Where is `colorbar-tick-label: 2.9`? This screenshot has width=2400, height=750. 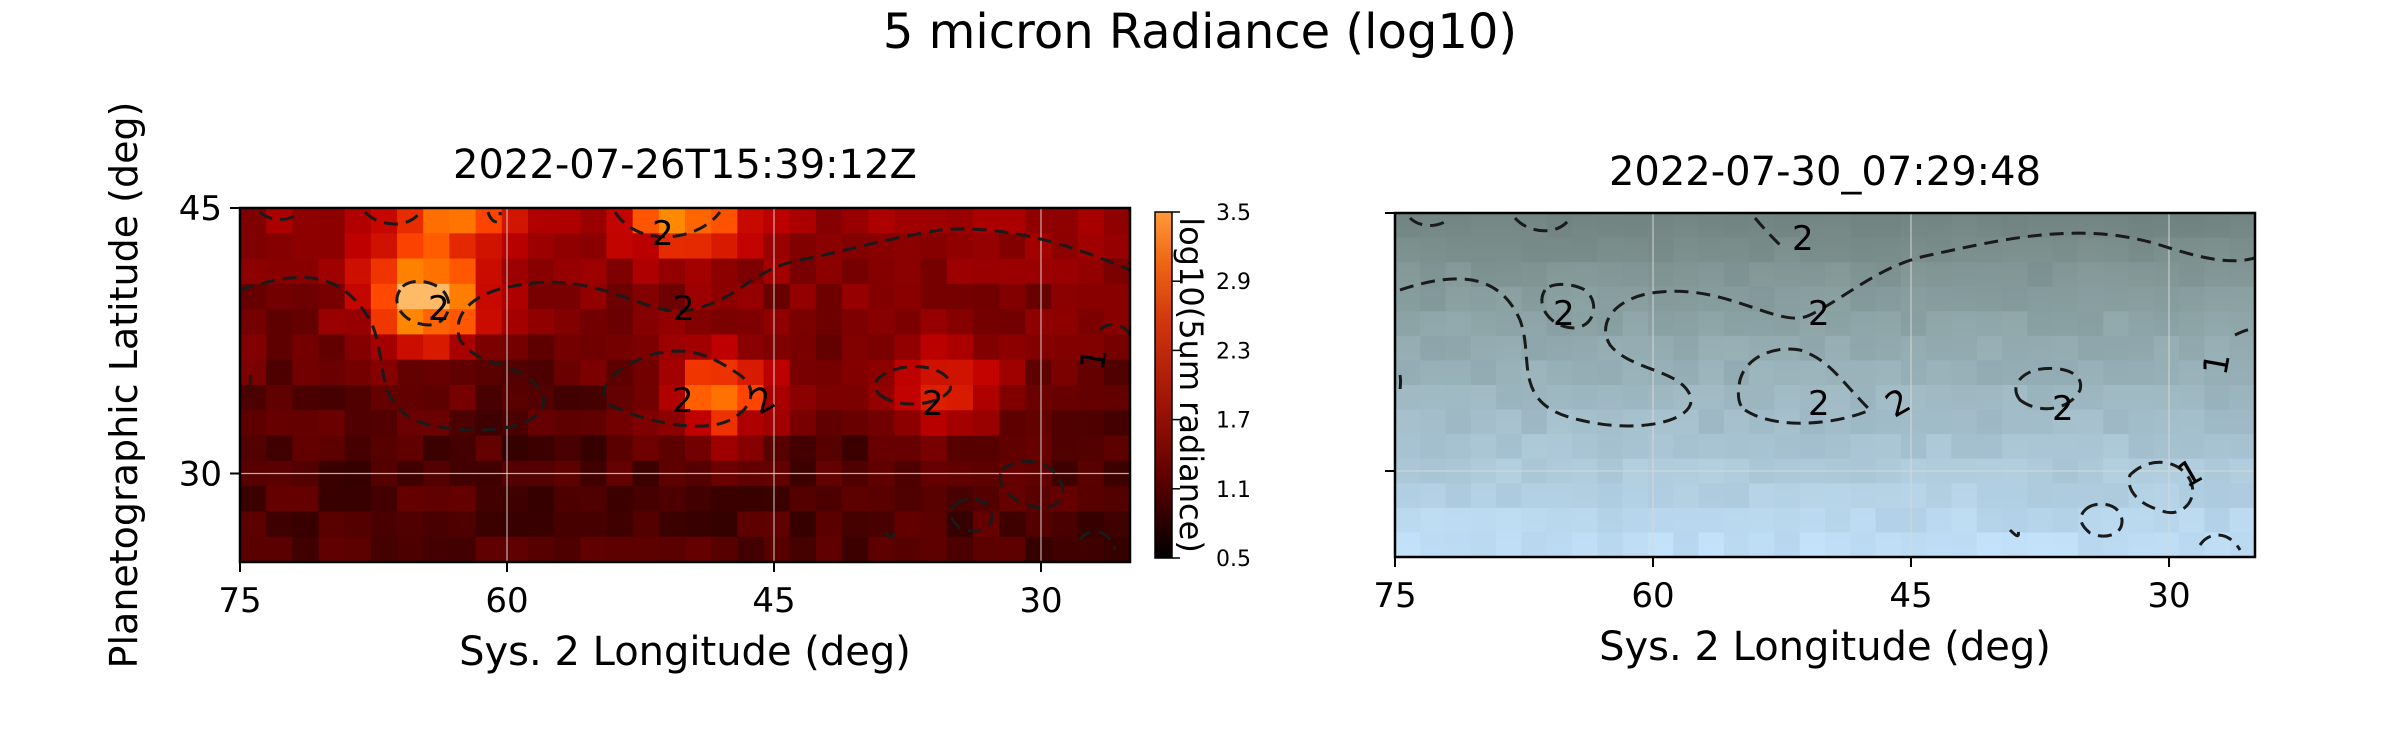 colorbar-tick-label: 2.9 is located at coordinates (1233, 282).